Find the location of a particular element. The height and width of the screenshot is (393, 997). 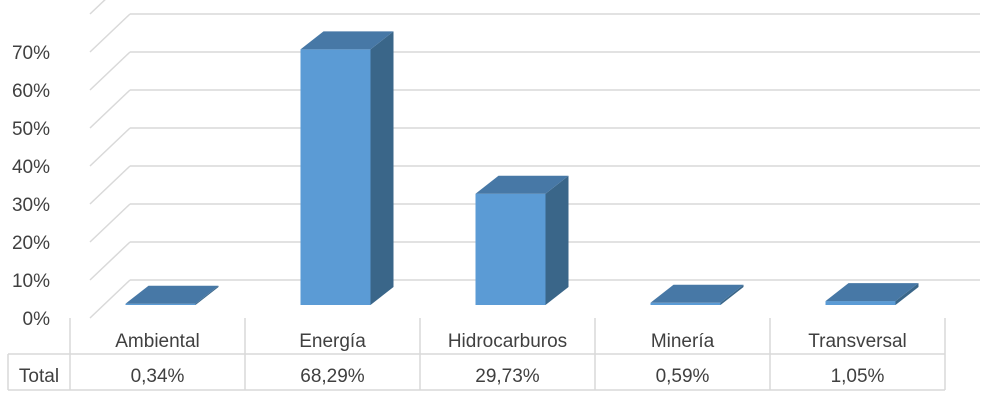

y-tick-label: 40% is located at coordinates (31, 167).